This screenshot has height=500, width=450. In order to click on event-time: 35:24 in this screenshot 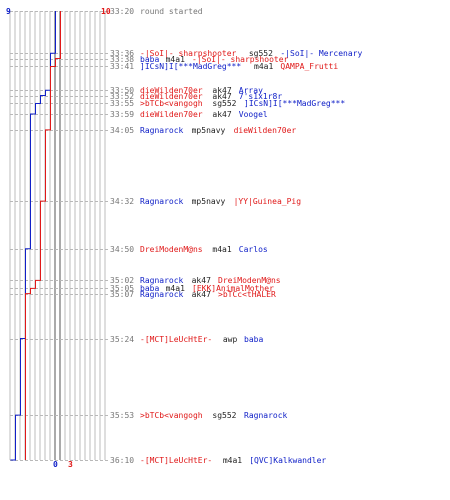, I will do `click(122, 339)`.